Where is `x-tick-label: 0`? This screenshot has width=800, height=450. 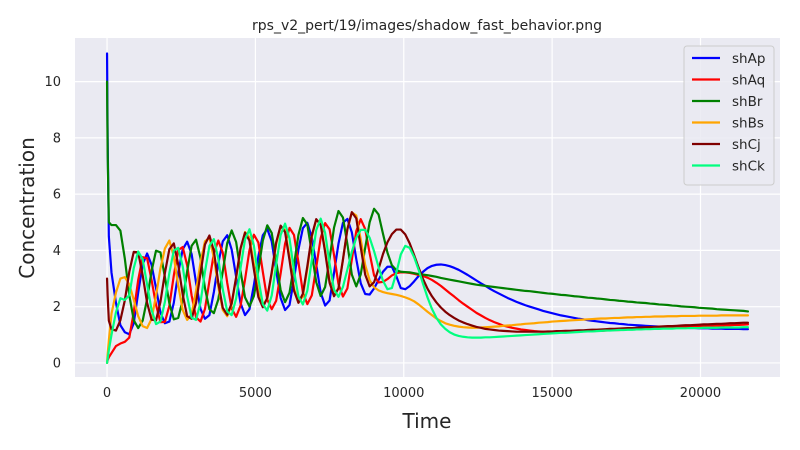 x-tick-label: 0 is located at coordinates (107, 393).